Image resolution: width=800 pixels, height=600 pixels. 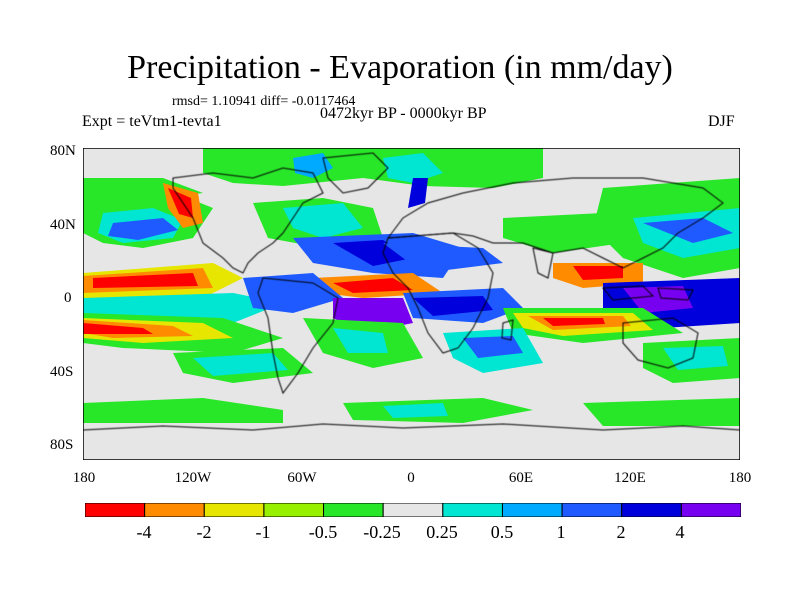 What do you see at coordinates (193, 478) in the screenshot?
I see `lon-label-120w: 120W` at bounding box center [193, 478].